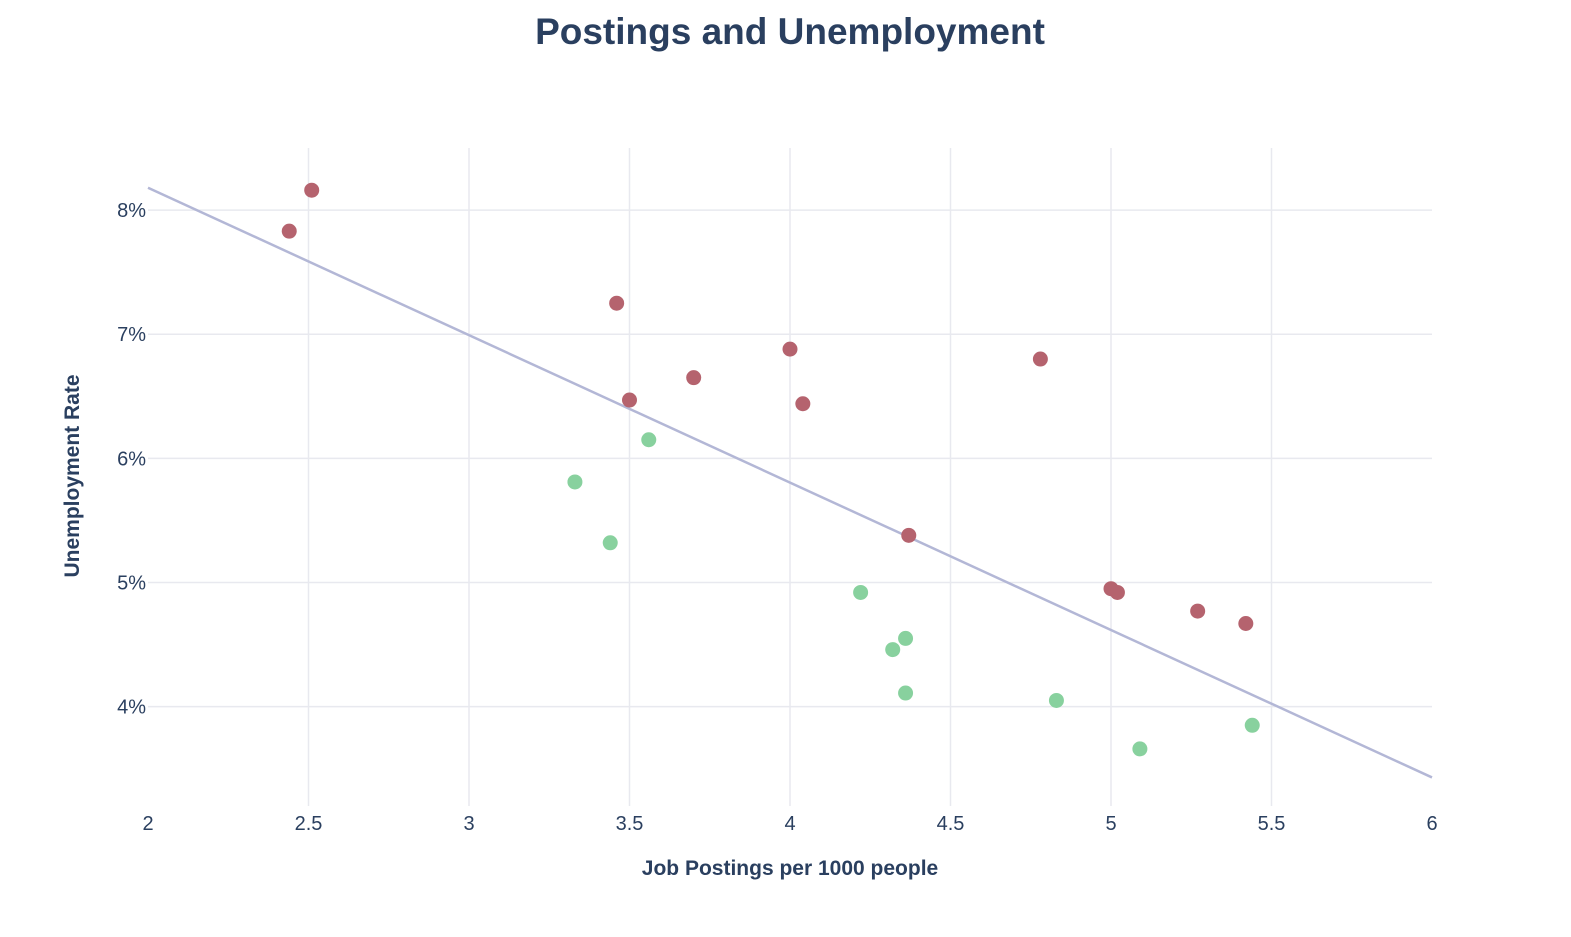 Image resolution: width=1571 pixels, height=937 pixels. What do you see at coordinates (630, 824) in the screenshot?
I see `x-tick-label: 3.5` at bounding box center [630, 824].